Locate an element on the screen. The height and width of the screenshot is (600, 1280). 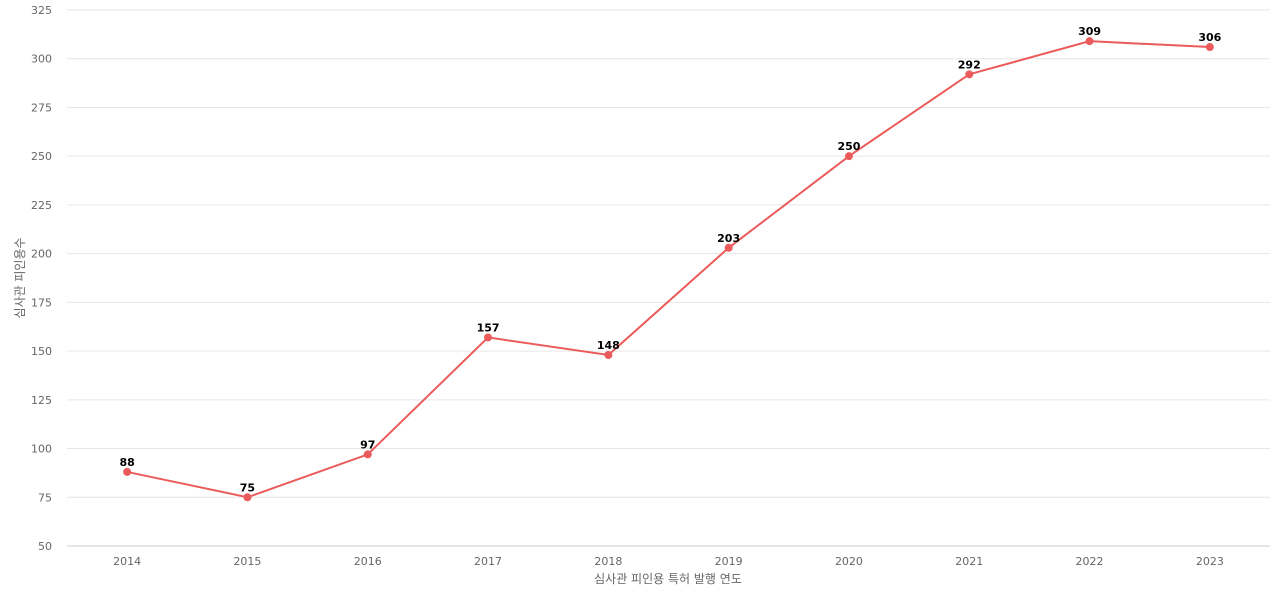
y-tick-label: 225 is located at coordinates (41, 205).